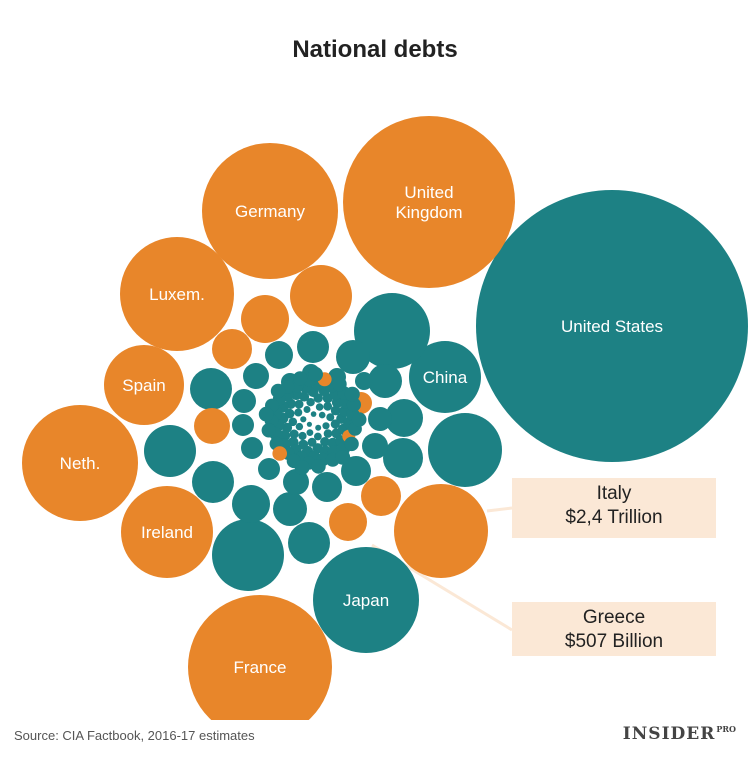 Image resolution: width=750 pixels, height=783 pixels. I want to click on bubble-france, so click(260, 657).